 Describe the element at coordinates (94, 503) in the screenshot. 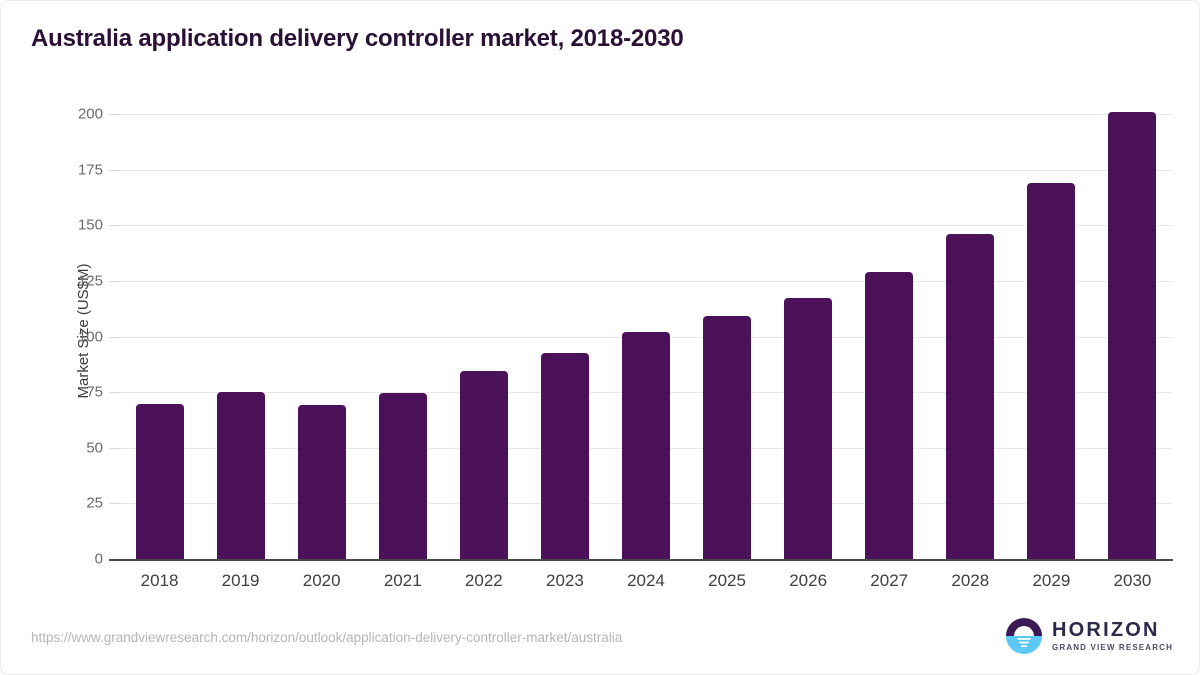

I see `y-tick-label: 25` at that location.